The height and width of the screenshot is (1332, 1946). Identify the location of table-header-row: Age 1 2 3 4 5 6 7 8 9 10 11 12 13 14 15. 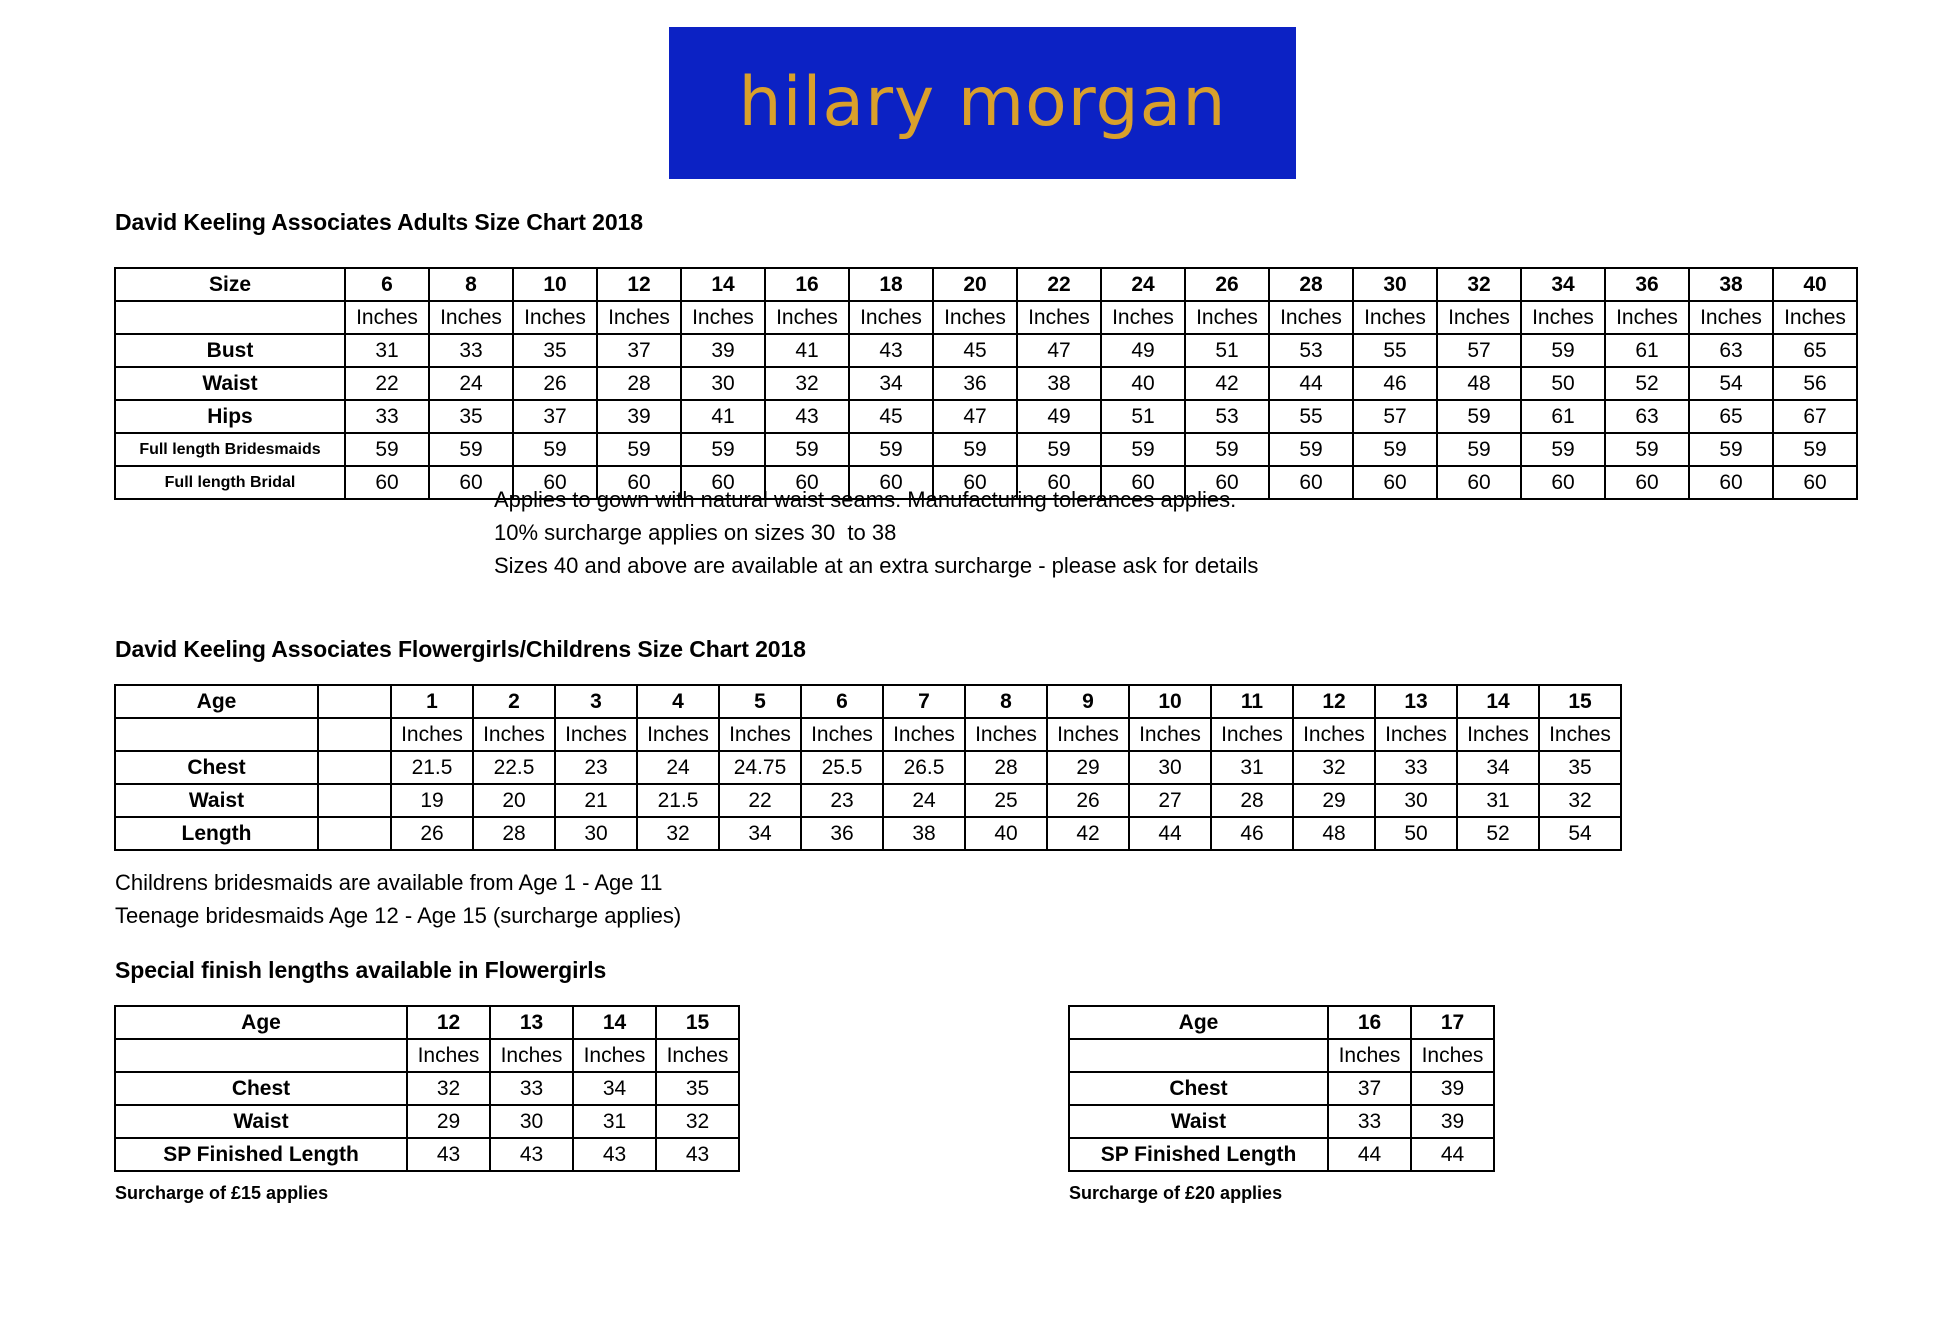
(868, 701).